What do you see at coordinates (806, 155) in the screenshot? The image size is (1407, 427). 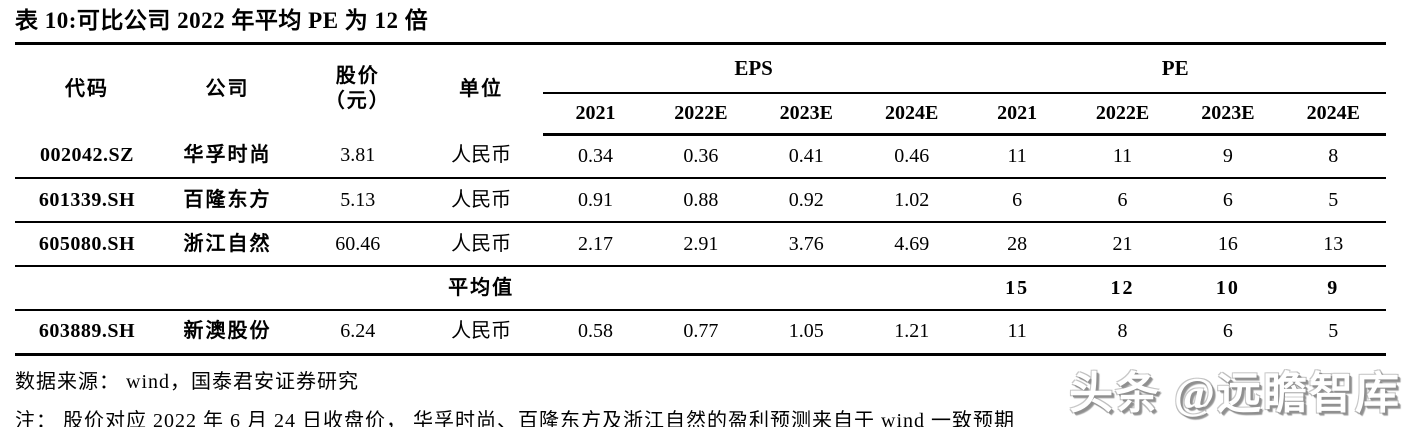 I see `eps-2023e: 0.41` at bounding box center [806, 155].